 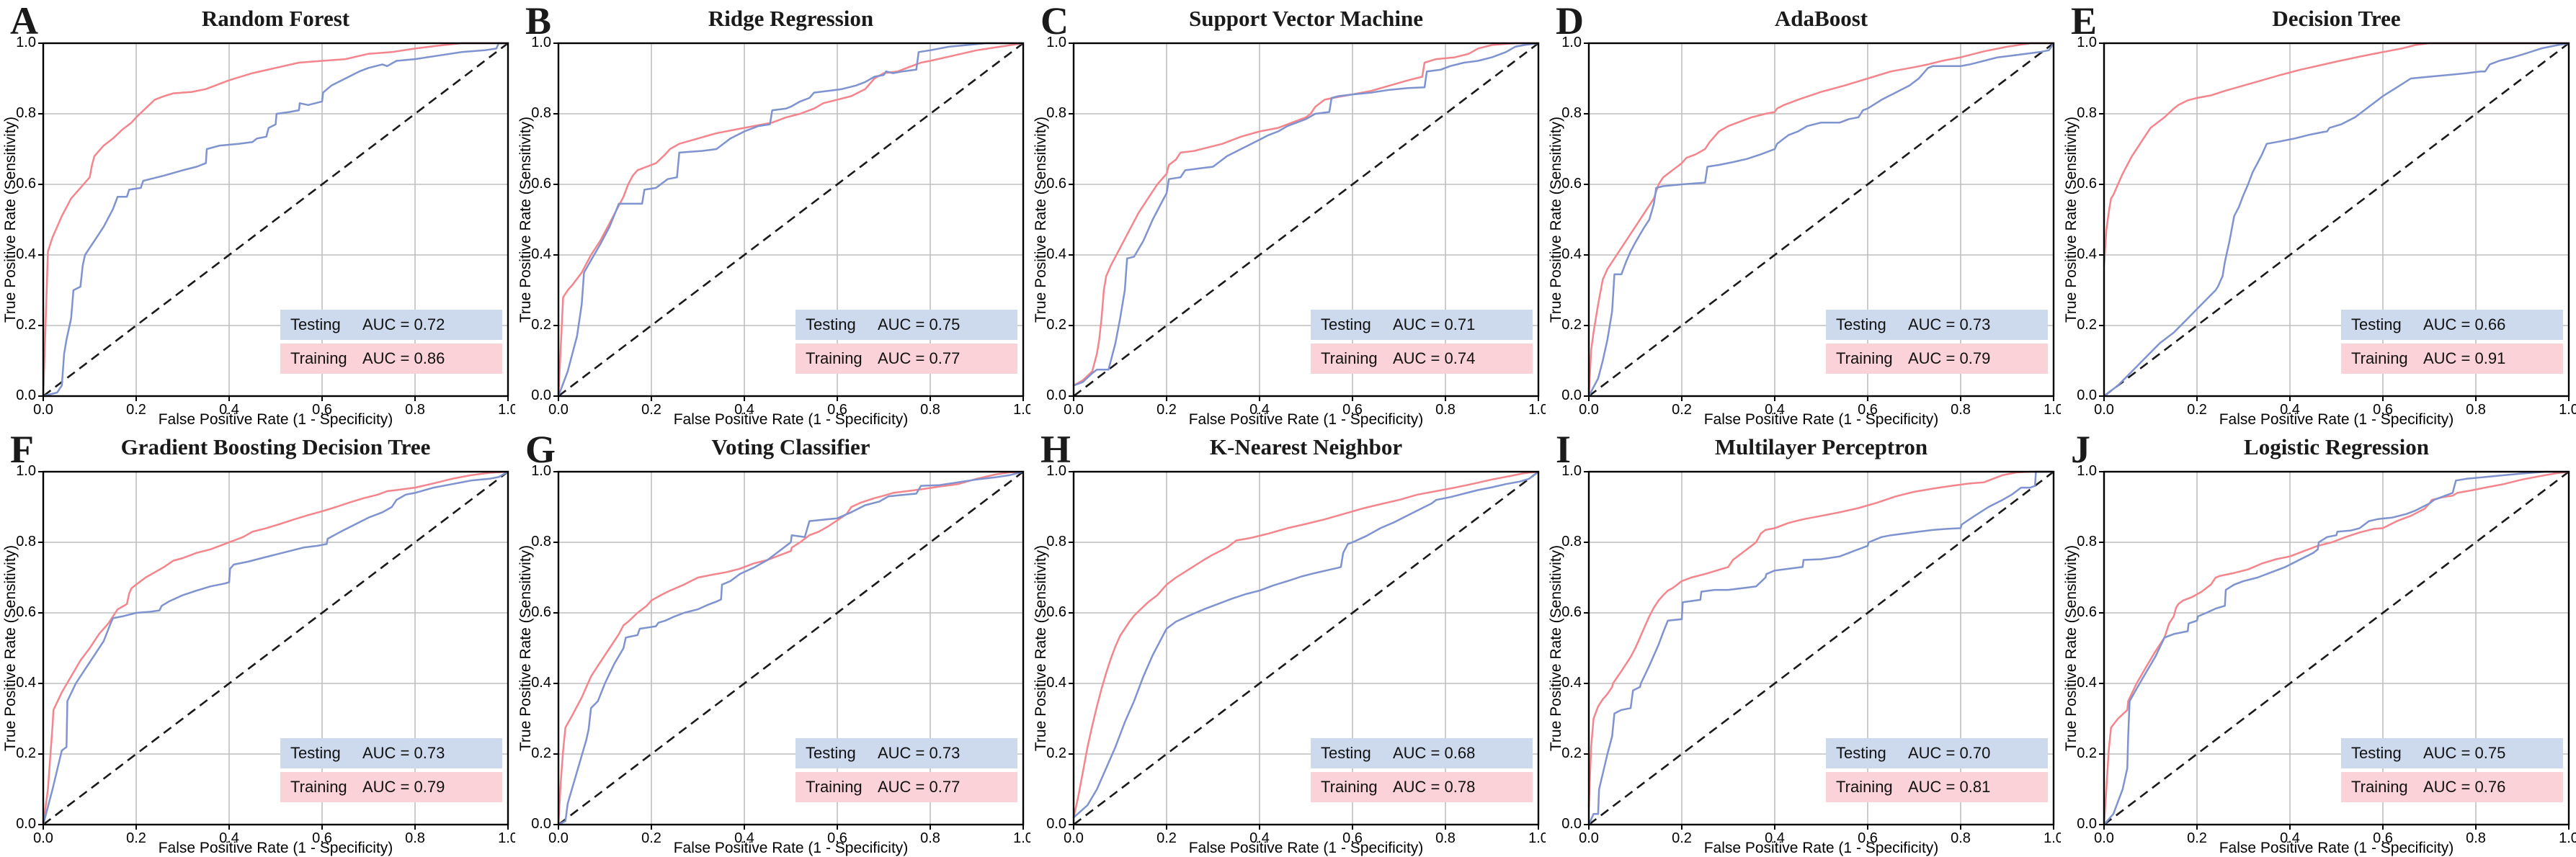 What do you see at coordinates (2336, 18) in the screenshot?
I see `panel-title: Decision Tree` at bounding box center [2336, 18].